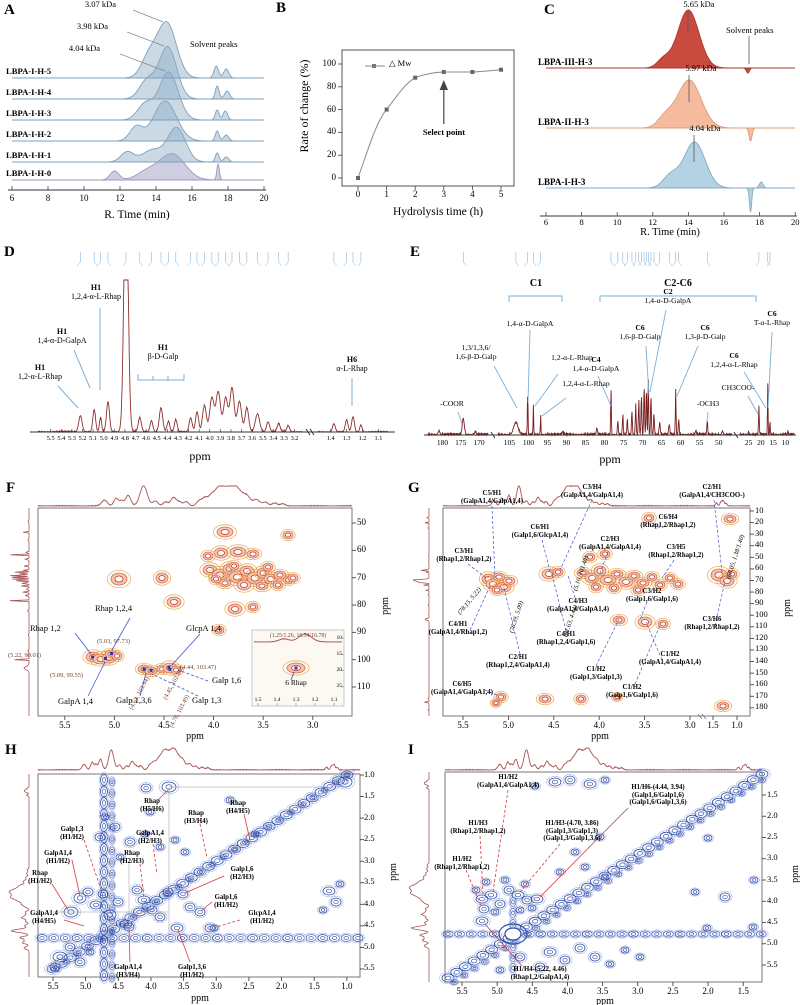 This screenshot has width=800, height=1005. What do you see at coordinates (547, 442) in the screenshot?
I see `axis-tick: 95` at bounding box center [547, 442].